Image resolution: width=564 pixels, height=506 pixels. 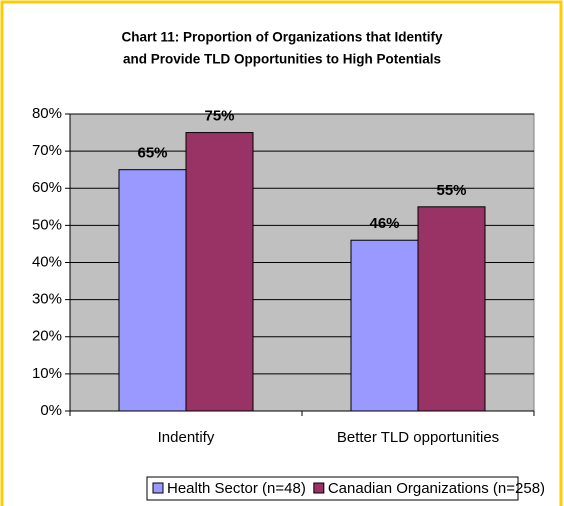 What do you see at coordinates (47, 261) in the screenshot?
I see `y-tick-label: 40%` at bounding box center [47, 261].